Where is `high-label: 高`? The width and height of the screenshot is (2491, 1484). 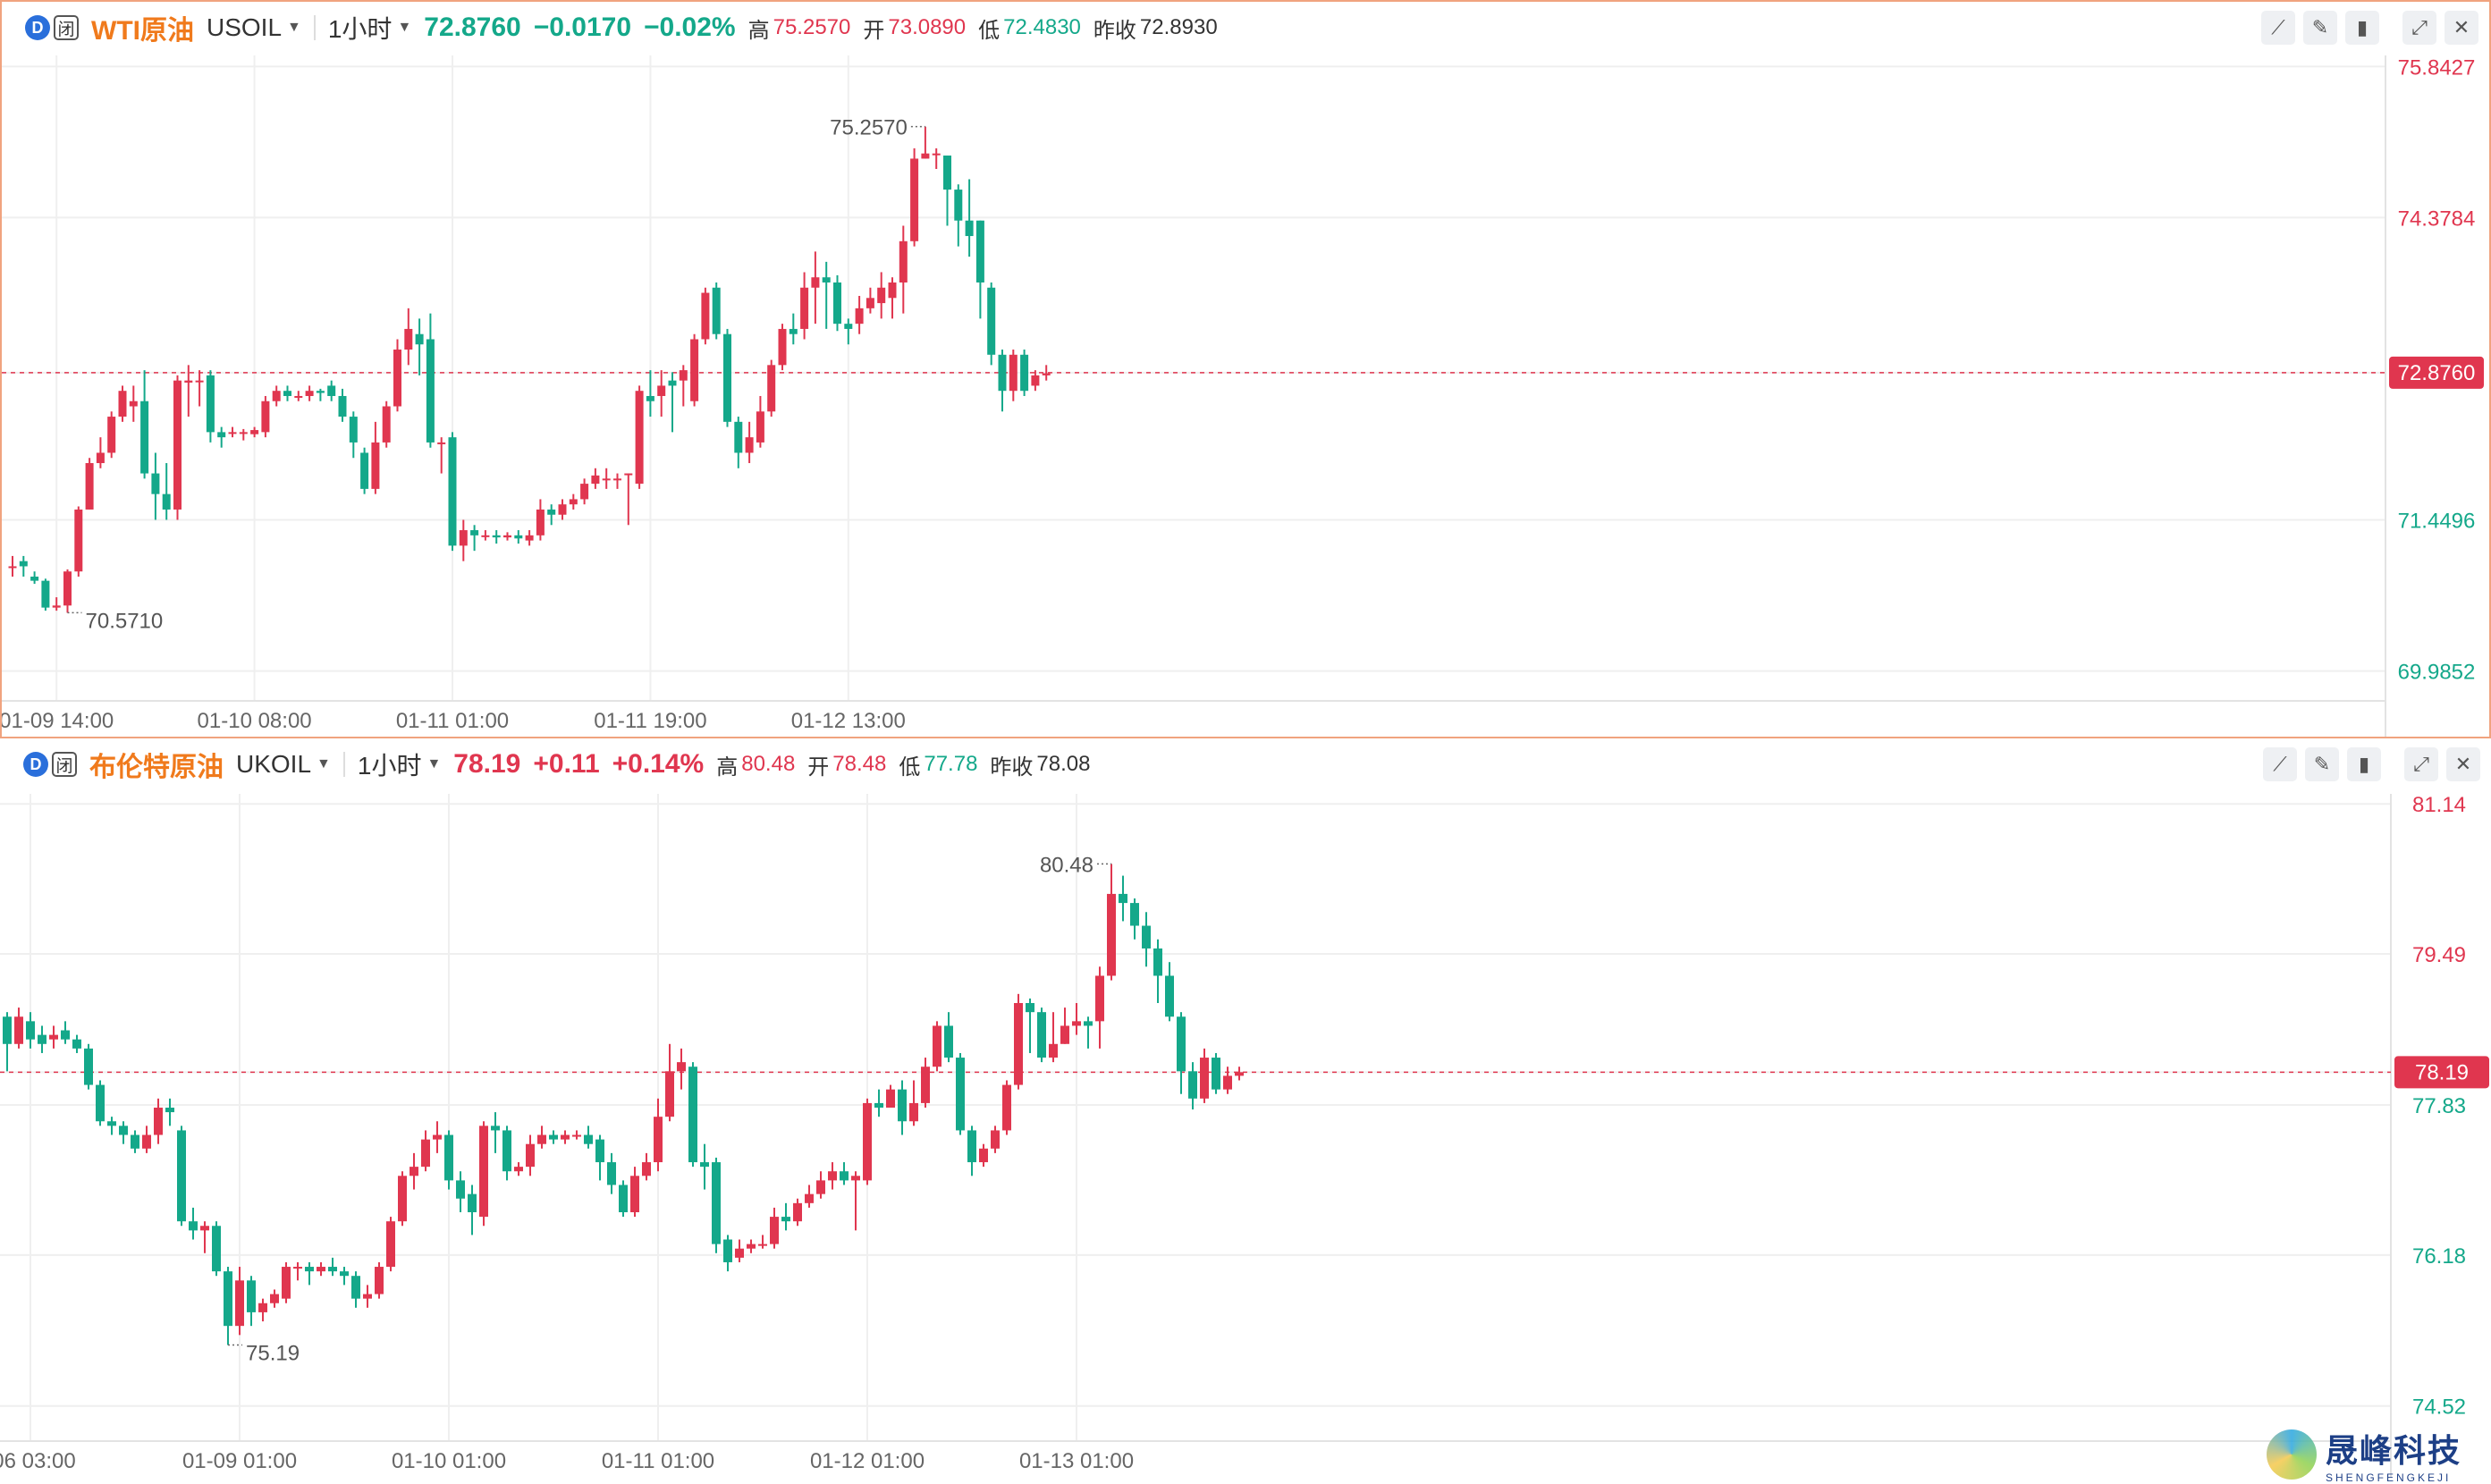
high-label: 高 is located at coordinates (759, 30).